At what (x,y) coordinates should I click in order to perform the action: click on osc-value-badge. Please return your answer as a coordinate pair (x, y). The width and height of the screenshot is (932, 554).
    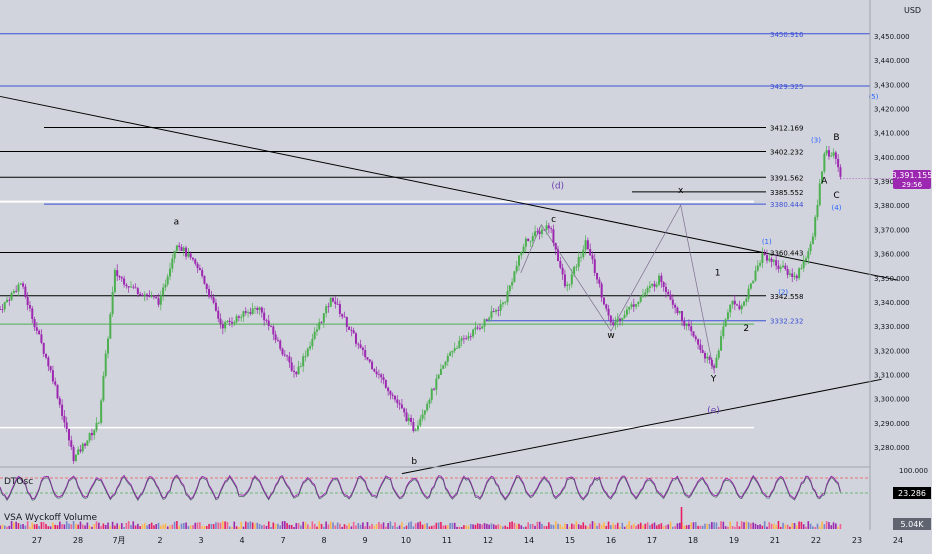
    Looking at the image, I should click on (912, 493).